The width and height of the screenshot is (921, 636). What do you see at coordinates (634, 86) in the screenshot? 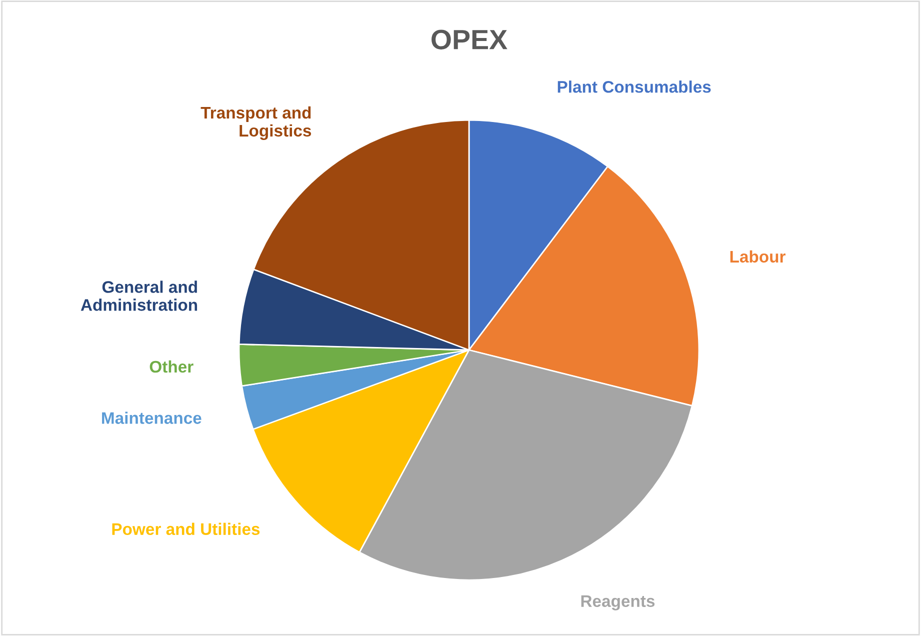
I see `slice-label: Plant Consumables` at bounding box center [634, 86].